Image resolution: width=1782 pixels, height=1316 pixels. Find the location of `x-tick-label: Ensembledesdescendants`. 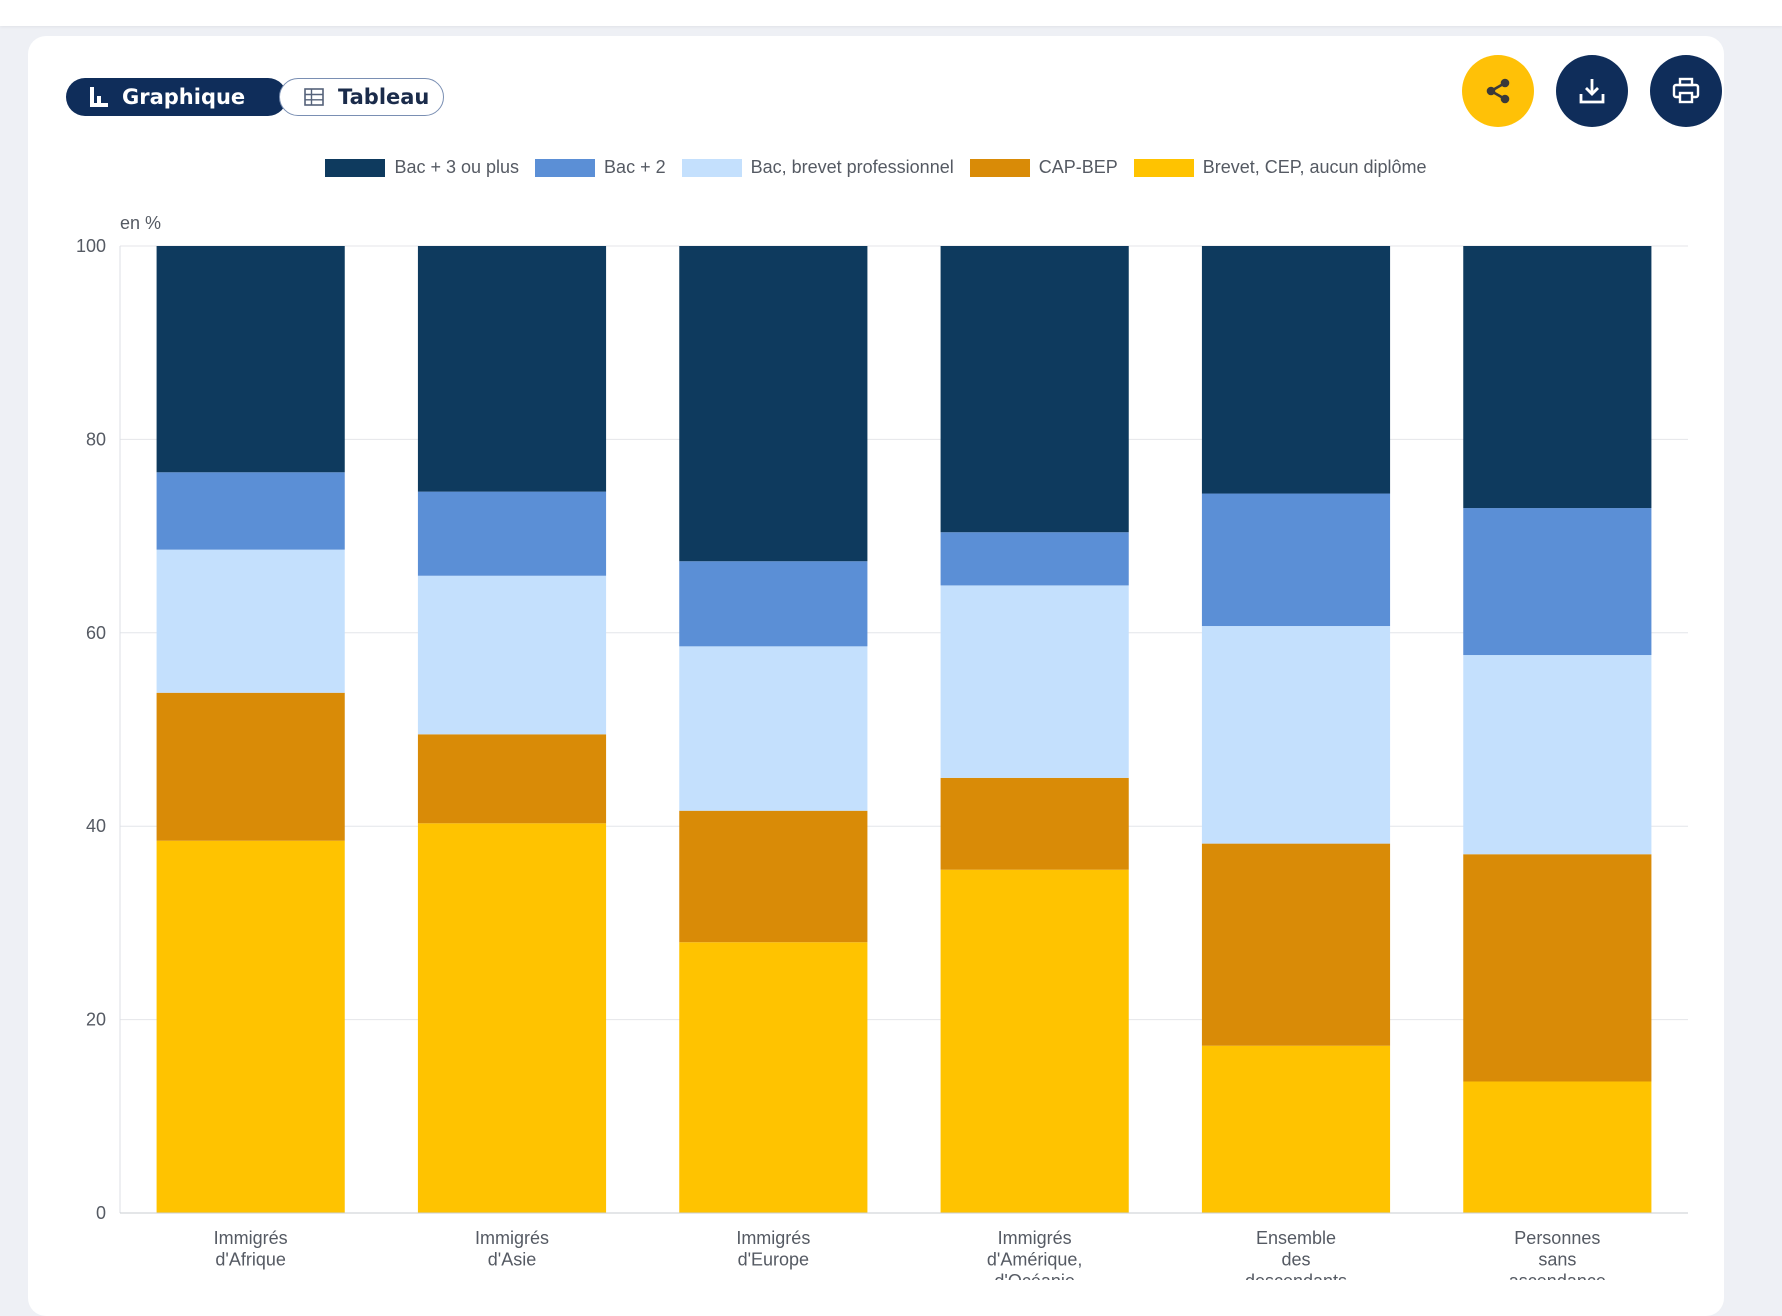

x-tick-label: Ensembledesdescendants is located at coordinates (1296, 1254).